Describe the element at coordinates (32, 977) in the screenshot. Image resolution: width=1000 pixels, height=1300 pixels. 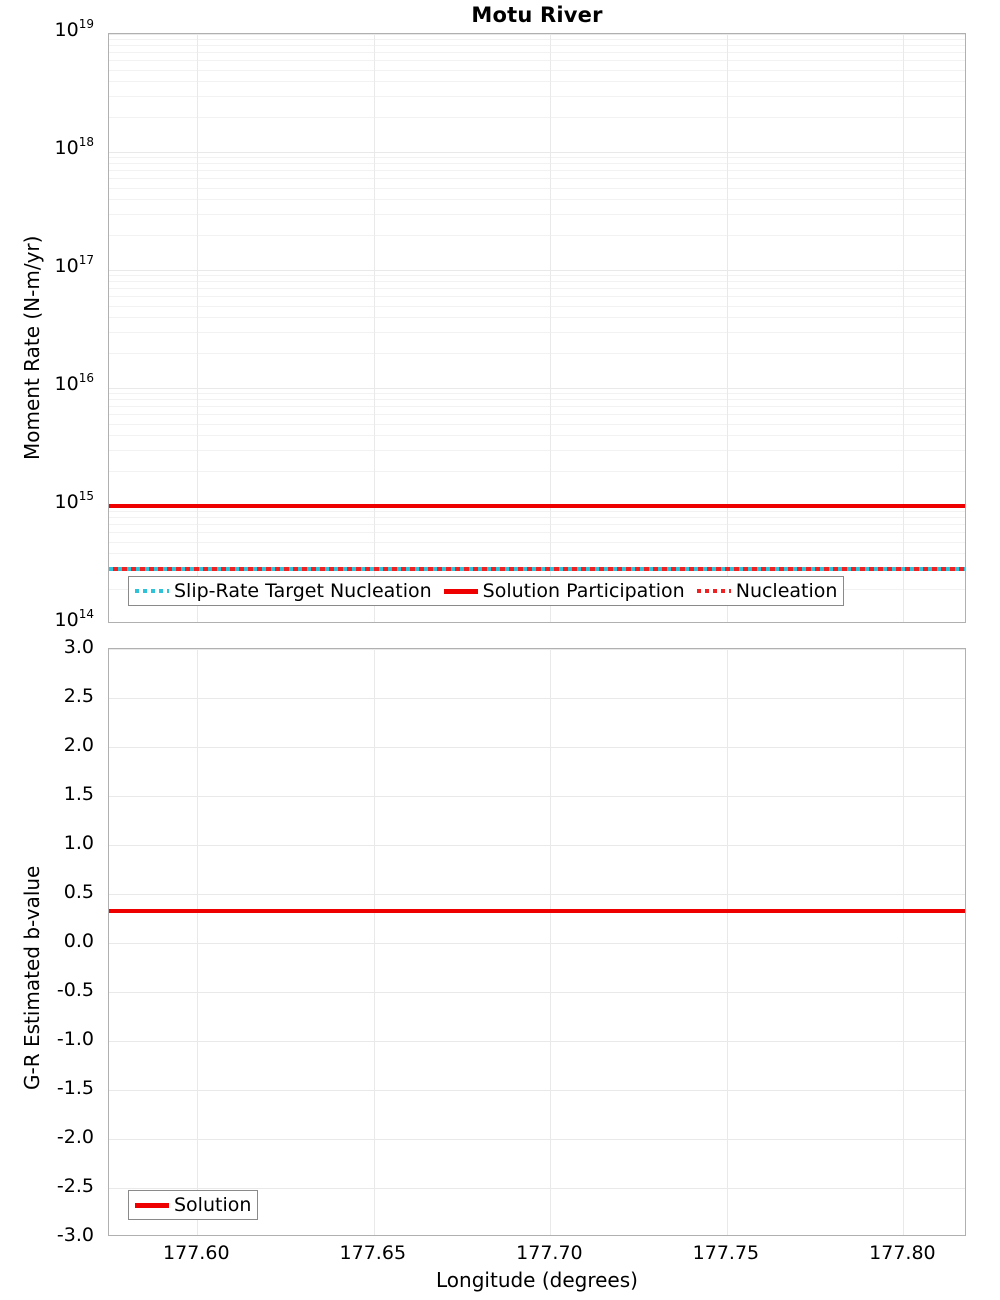
I see `b-value-axis-label: G-R Estimated b-value` at that location.